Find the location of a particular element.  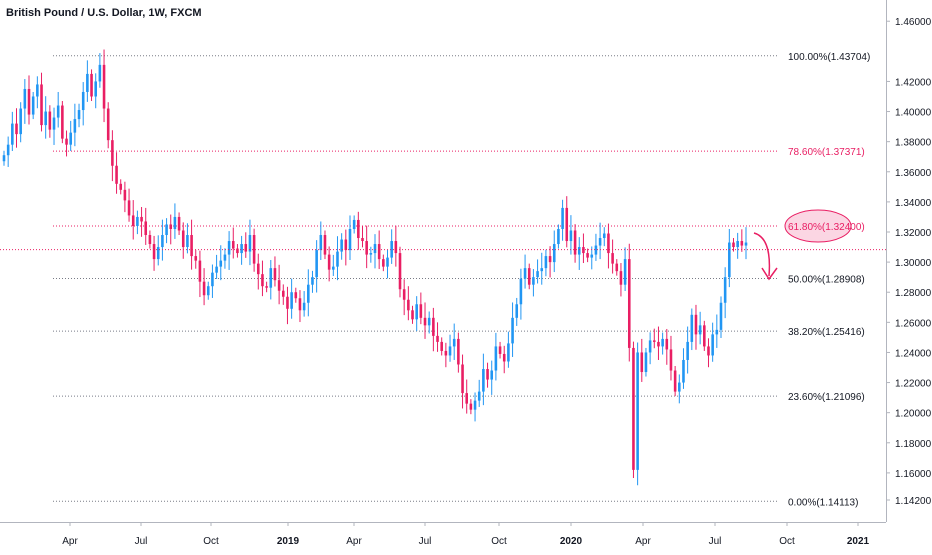

y-tick-label: 1.46000 is located at coordinates (913, 22).